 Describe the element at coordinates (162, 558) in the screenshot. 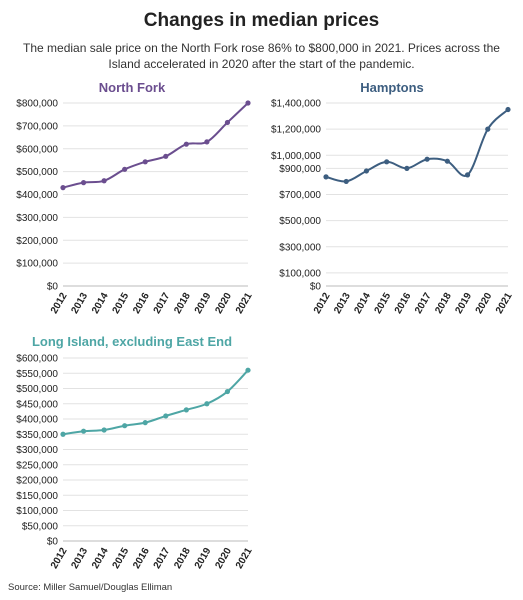

I see `long-island-excluding-east-end-x-tick-label: 2017` at that location.